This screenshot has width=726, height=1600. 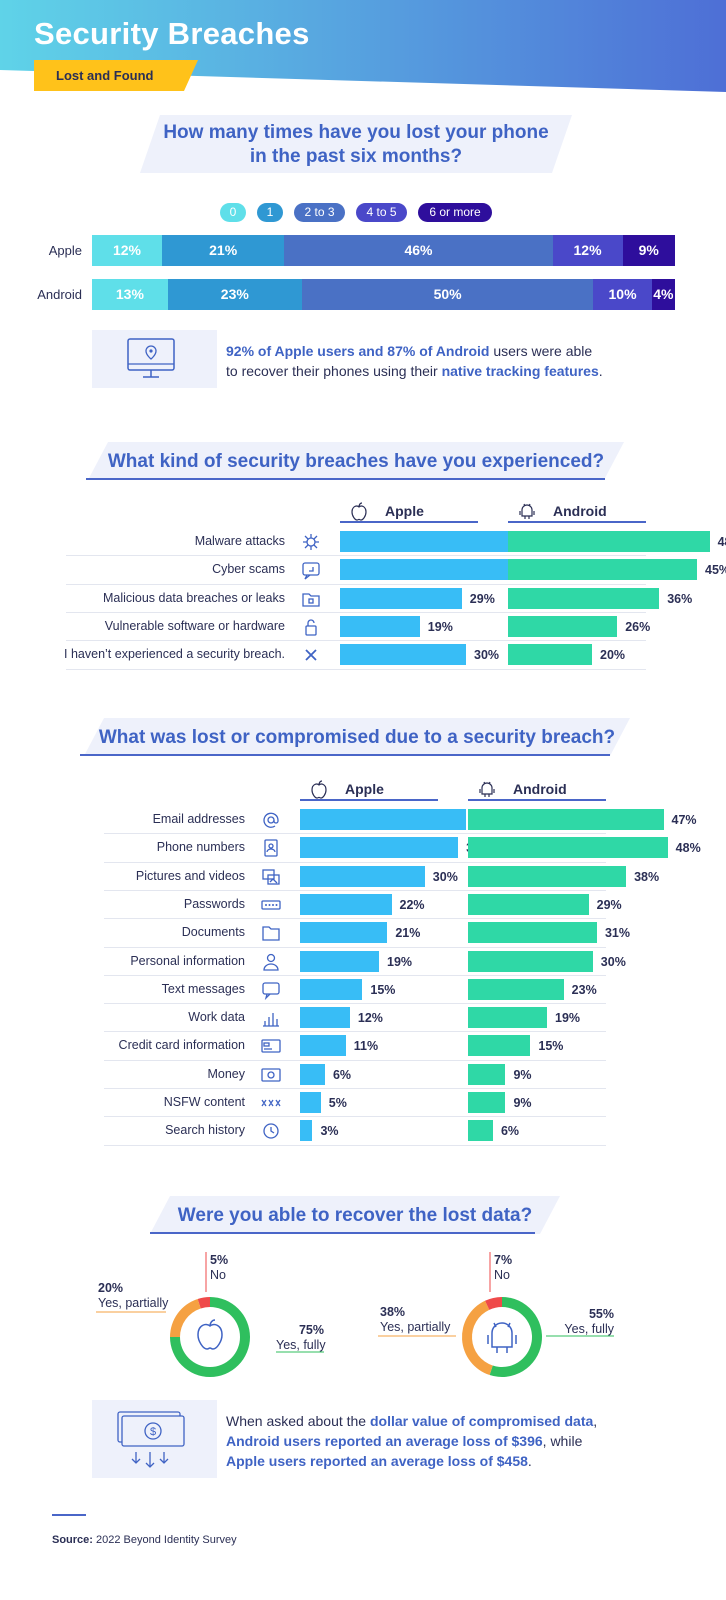 I want to click on android-value-4: 31%, so click(x=617, y=933).